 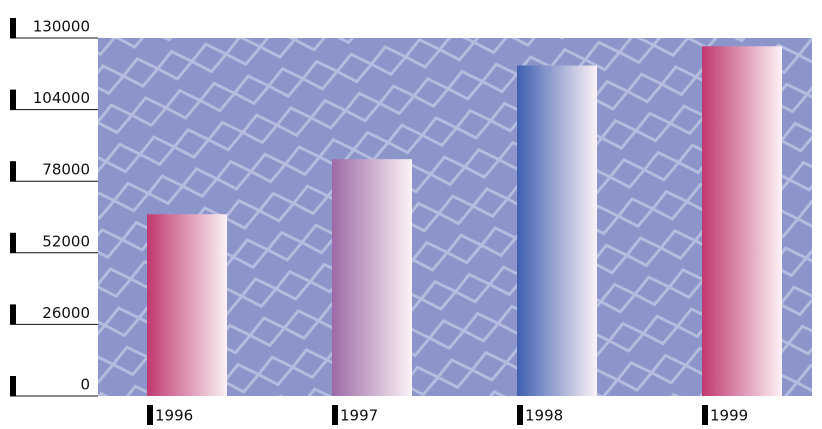 I want to click on y-tick-label: 104000, so click(x=61, y=98).